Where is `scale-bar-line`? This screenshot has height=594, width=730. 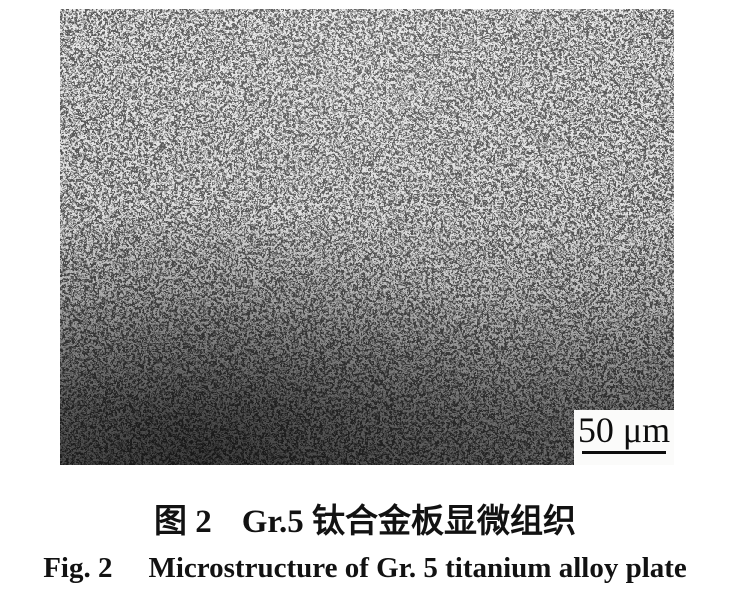
scale-bar-line is located at coordinates (624, 453).